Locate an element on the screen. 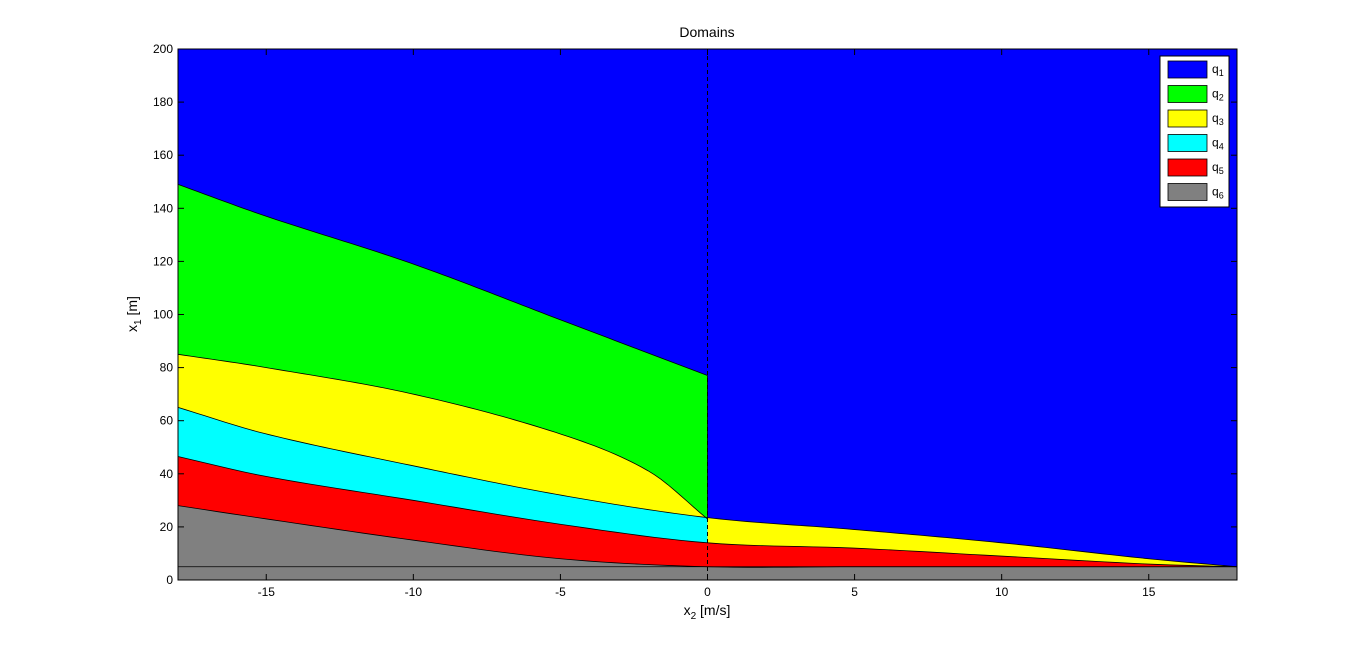 The image size is (1367, 652). legend-label: q2 is located at coordinates (1218, 95).